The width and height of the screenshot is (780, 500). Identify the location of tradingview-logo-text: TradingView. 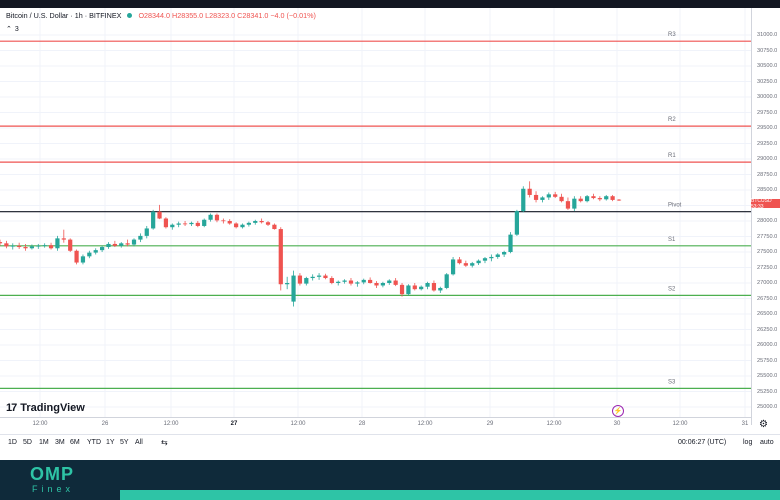
(52, 408).